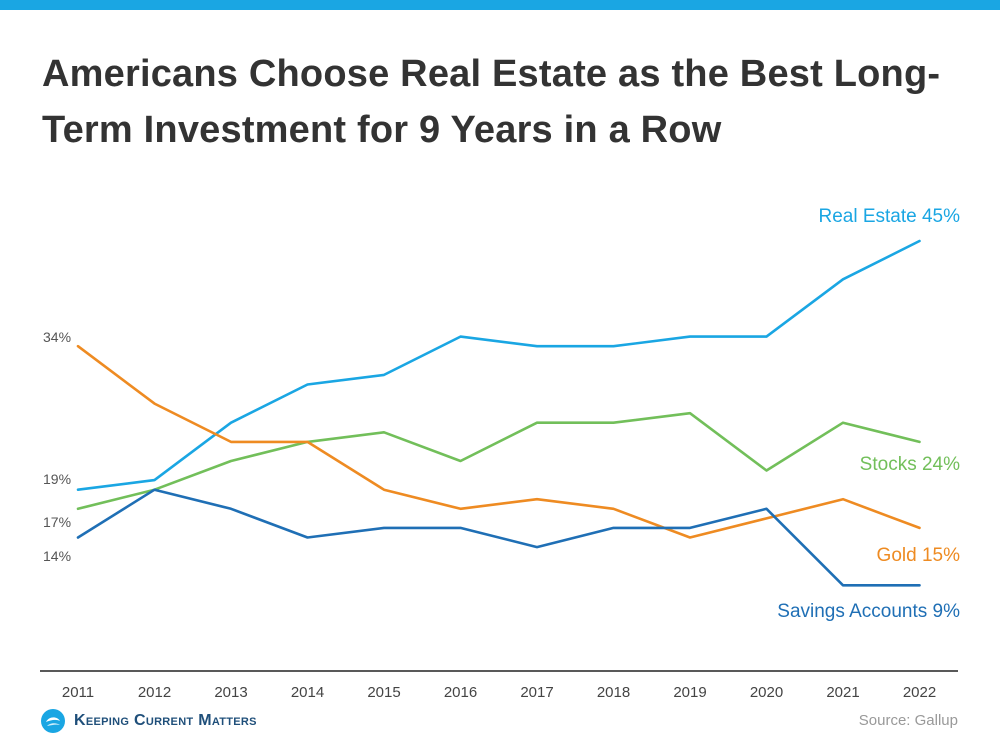 The height and width of the screenshot is (750, 1000). What do you see at coordinates (460, 692) in the screenshot?
I see `x-tick-label: 2016` at bounding box center [460, 692].